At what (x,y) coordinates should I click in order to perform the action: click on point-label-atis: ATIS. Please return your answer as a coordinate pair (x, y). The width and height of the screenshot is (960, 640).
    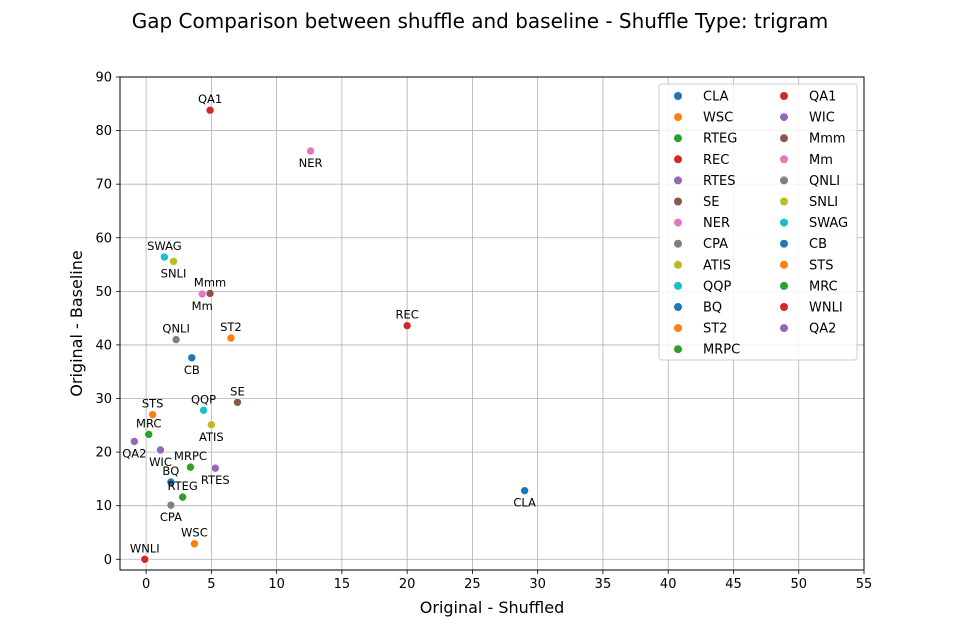
    Looking at the image, I should click on (211, 437).